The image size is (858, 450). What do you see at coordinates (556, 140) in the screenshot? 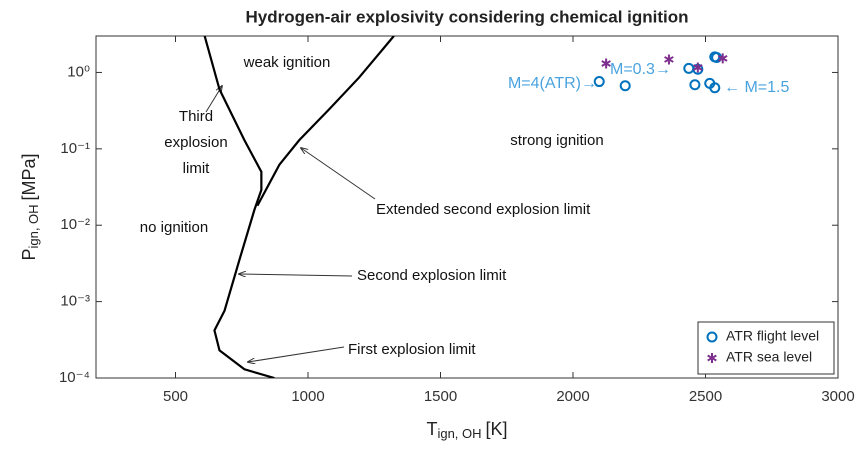
I see `annotation: strong ignition` at bounding box center [556, 140].